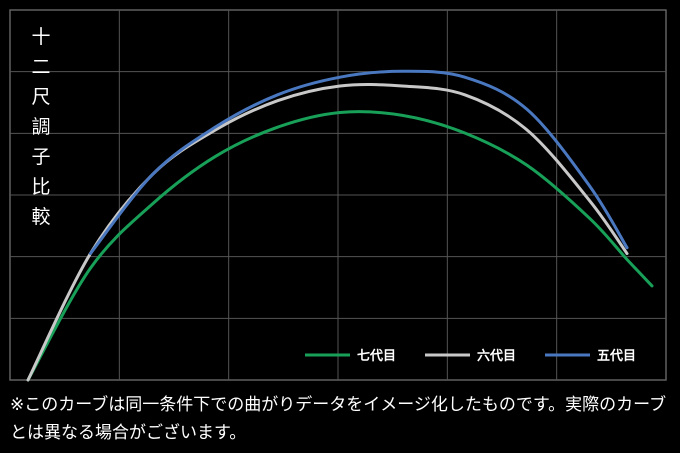 This screenshot has width=680, height=453. Describe the element at coordinates (376, 356) in the screenshot. I see `legend-label-1: 七代目` at that location.